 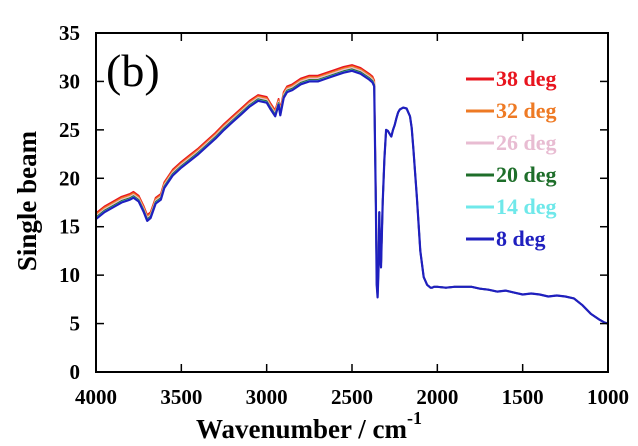 I want to click on legend-label-3: 20 deg, so click(x=526, y=174).